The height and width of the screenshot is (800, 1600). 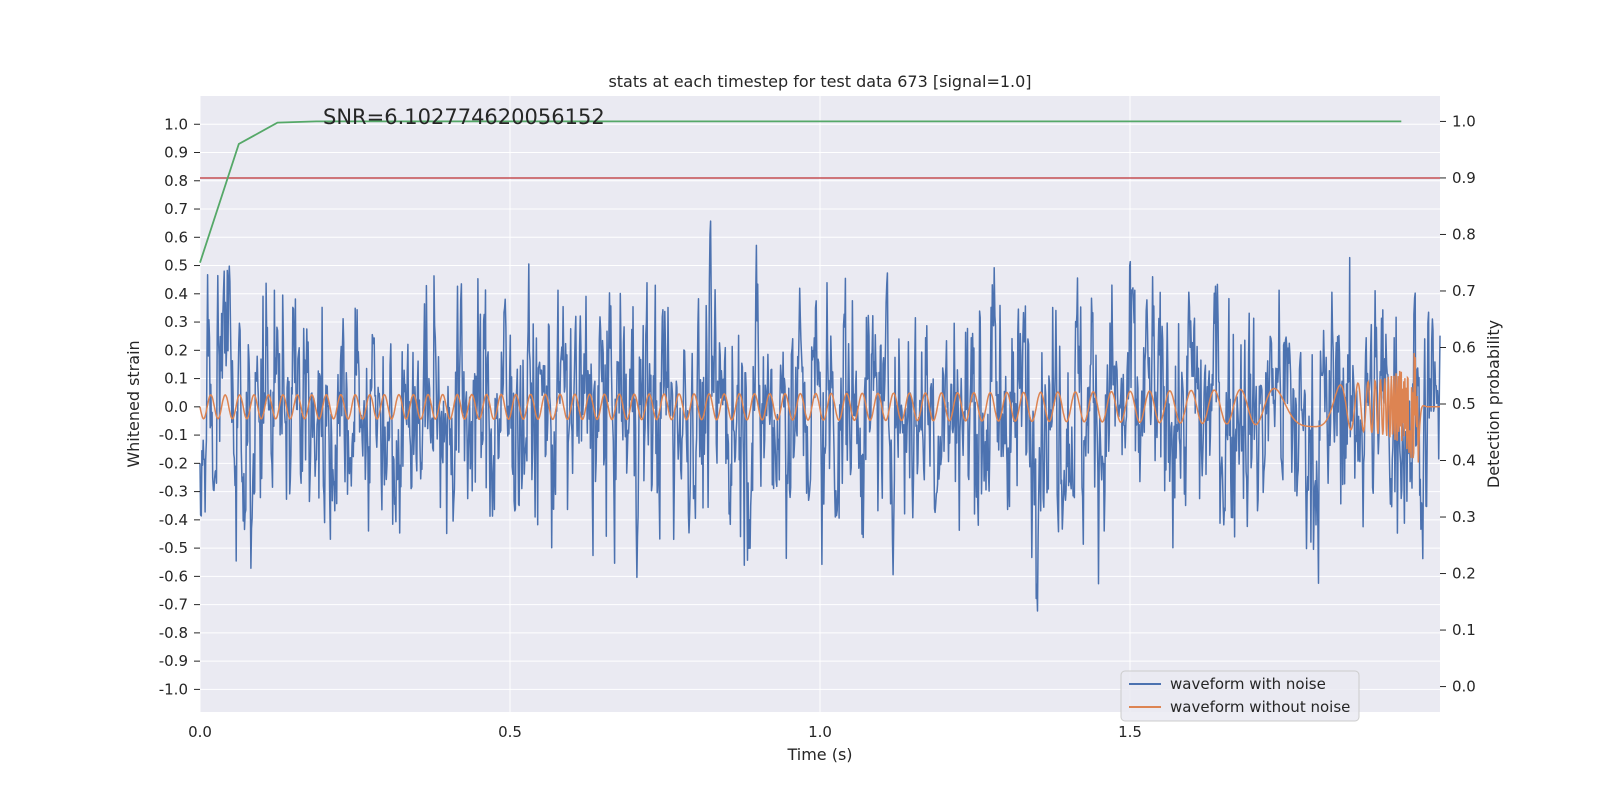 What do you see at coordinates (176, 350) in the screenshot?
I see `y-tick-label: 0.2` at bounding box center [176, 350].